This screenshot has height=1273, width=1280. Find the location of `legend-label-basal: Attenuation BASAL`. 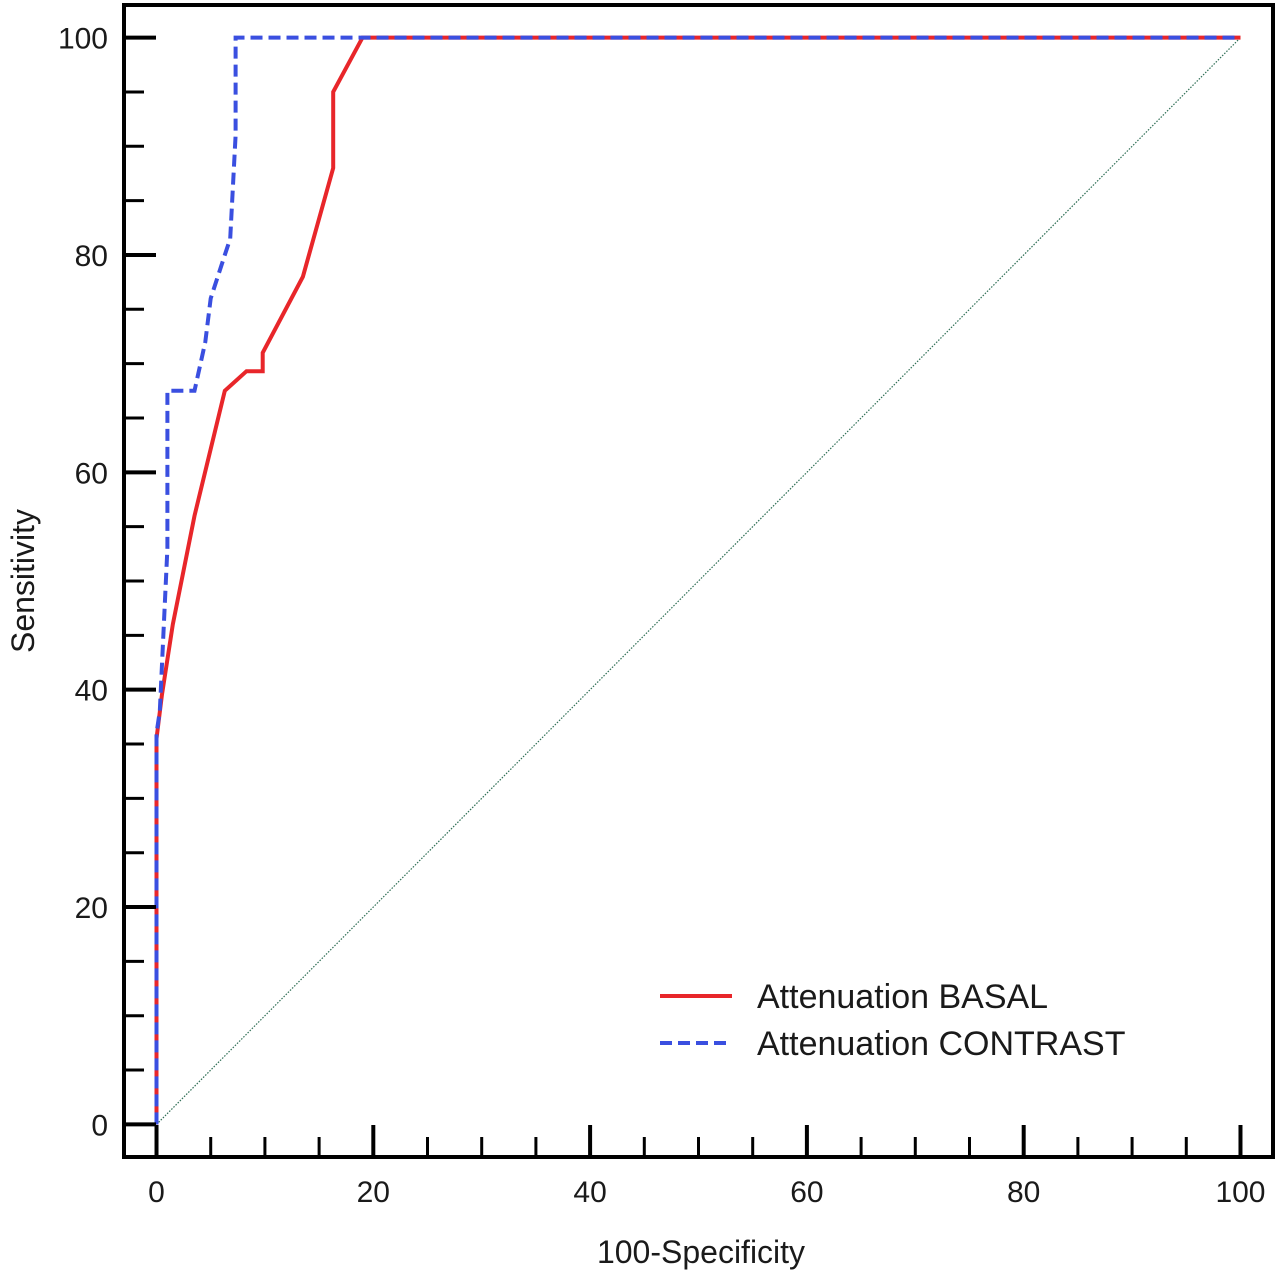

legend-label-basal: Attenuation BASAL is located at coordinates (902, 997).